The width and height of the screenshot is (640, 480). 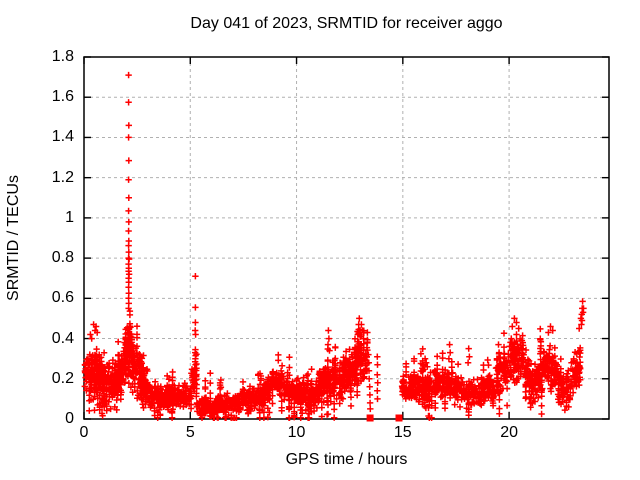 What do you see at coordinates (346, 459) in the screenshot?
I see `x-axis-label: GPS time / hours` at bounding box center [346, 459].